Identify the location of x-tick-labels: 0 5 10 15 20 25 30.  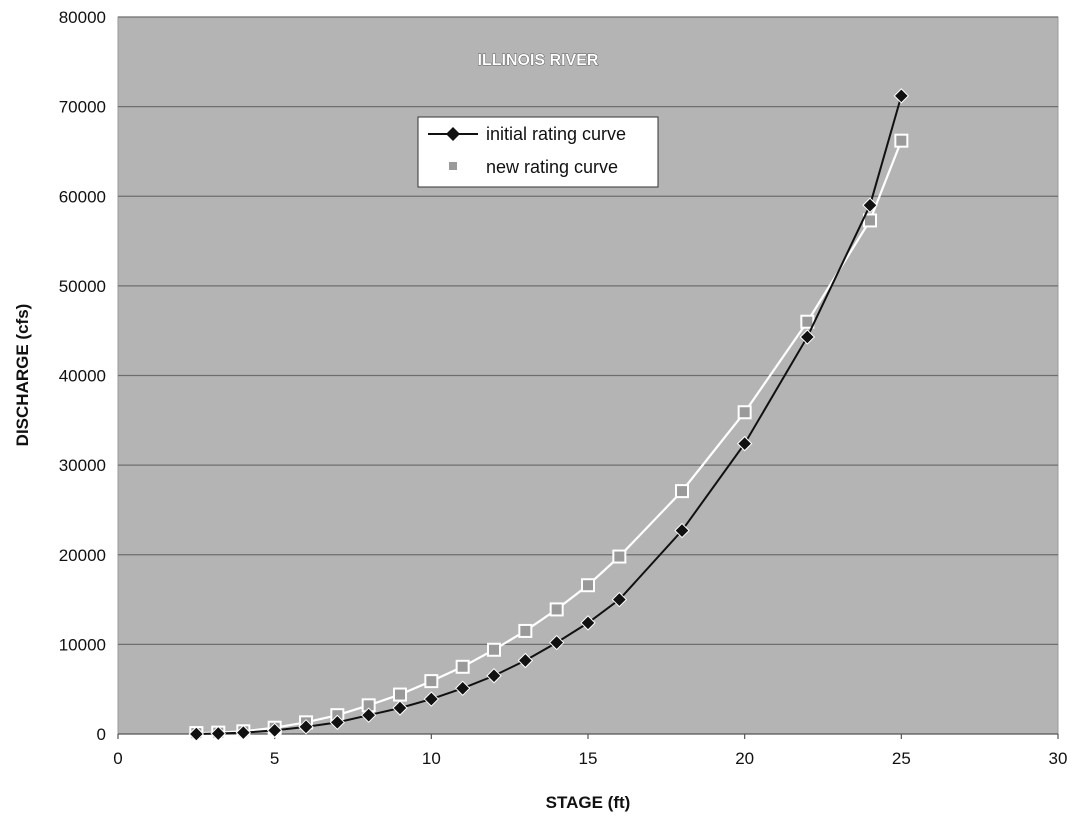
(590, 758).